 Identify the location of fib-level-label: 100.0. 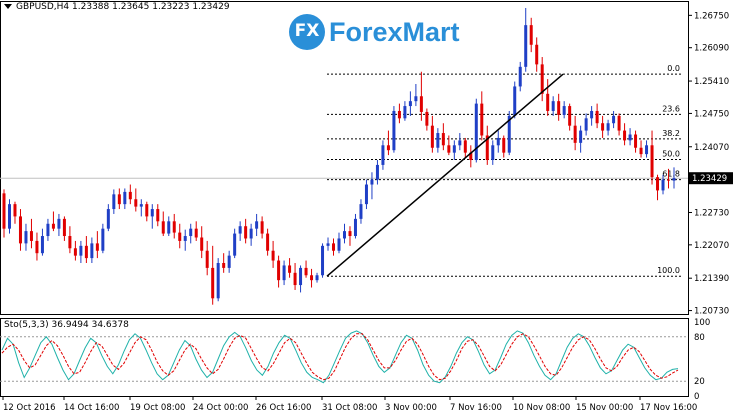
(668, 270).